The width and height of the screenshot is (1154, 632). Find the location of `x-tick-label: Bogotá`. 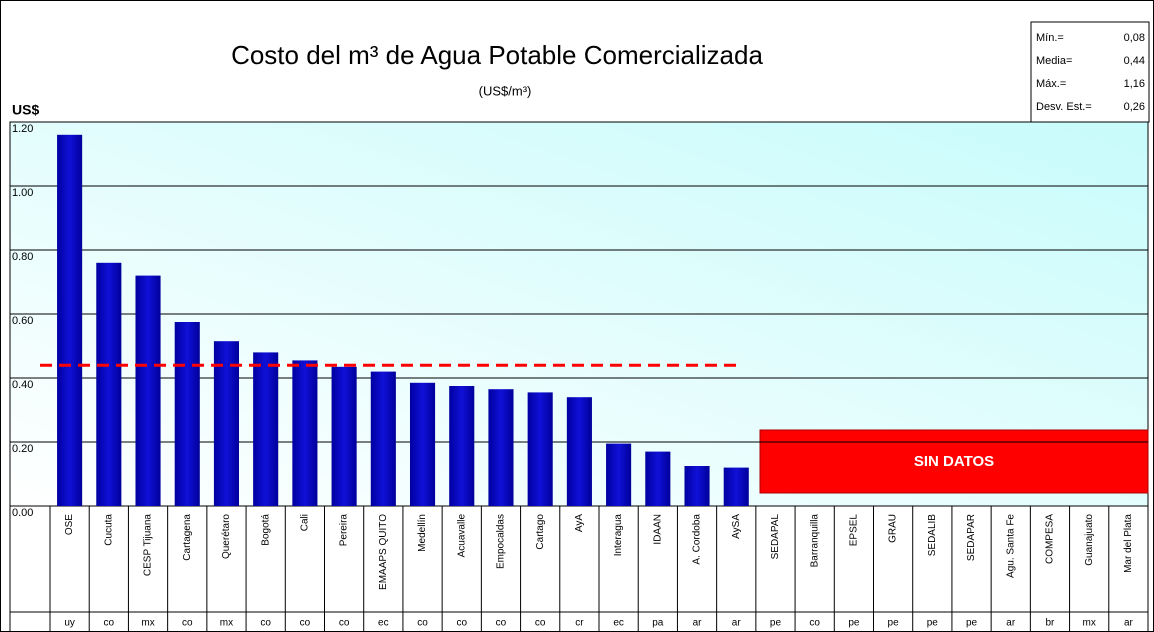

x-tick-label: Bogotá is located at coordinates (265, 530).